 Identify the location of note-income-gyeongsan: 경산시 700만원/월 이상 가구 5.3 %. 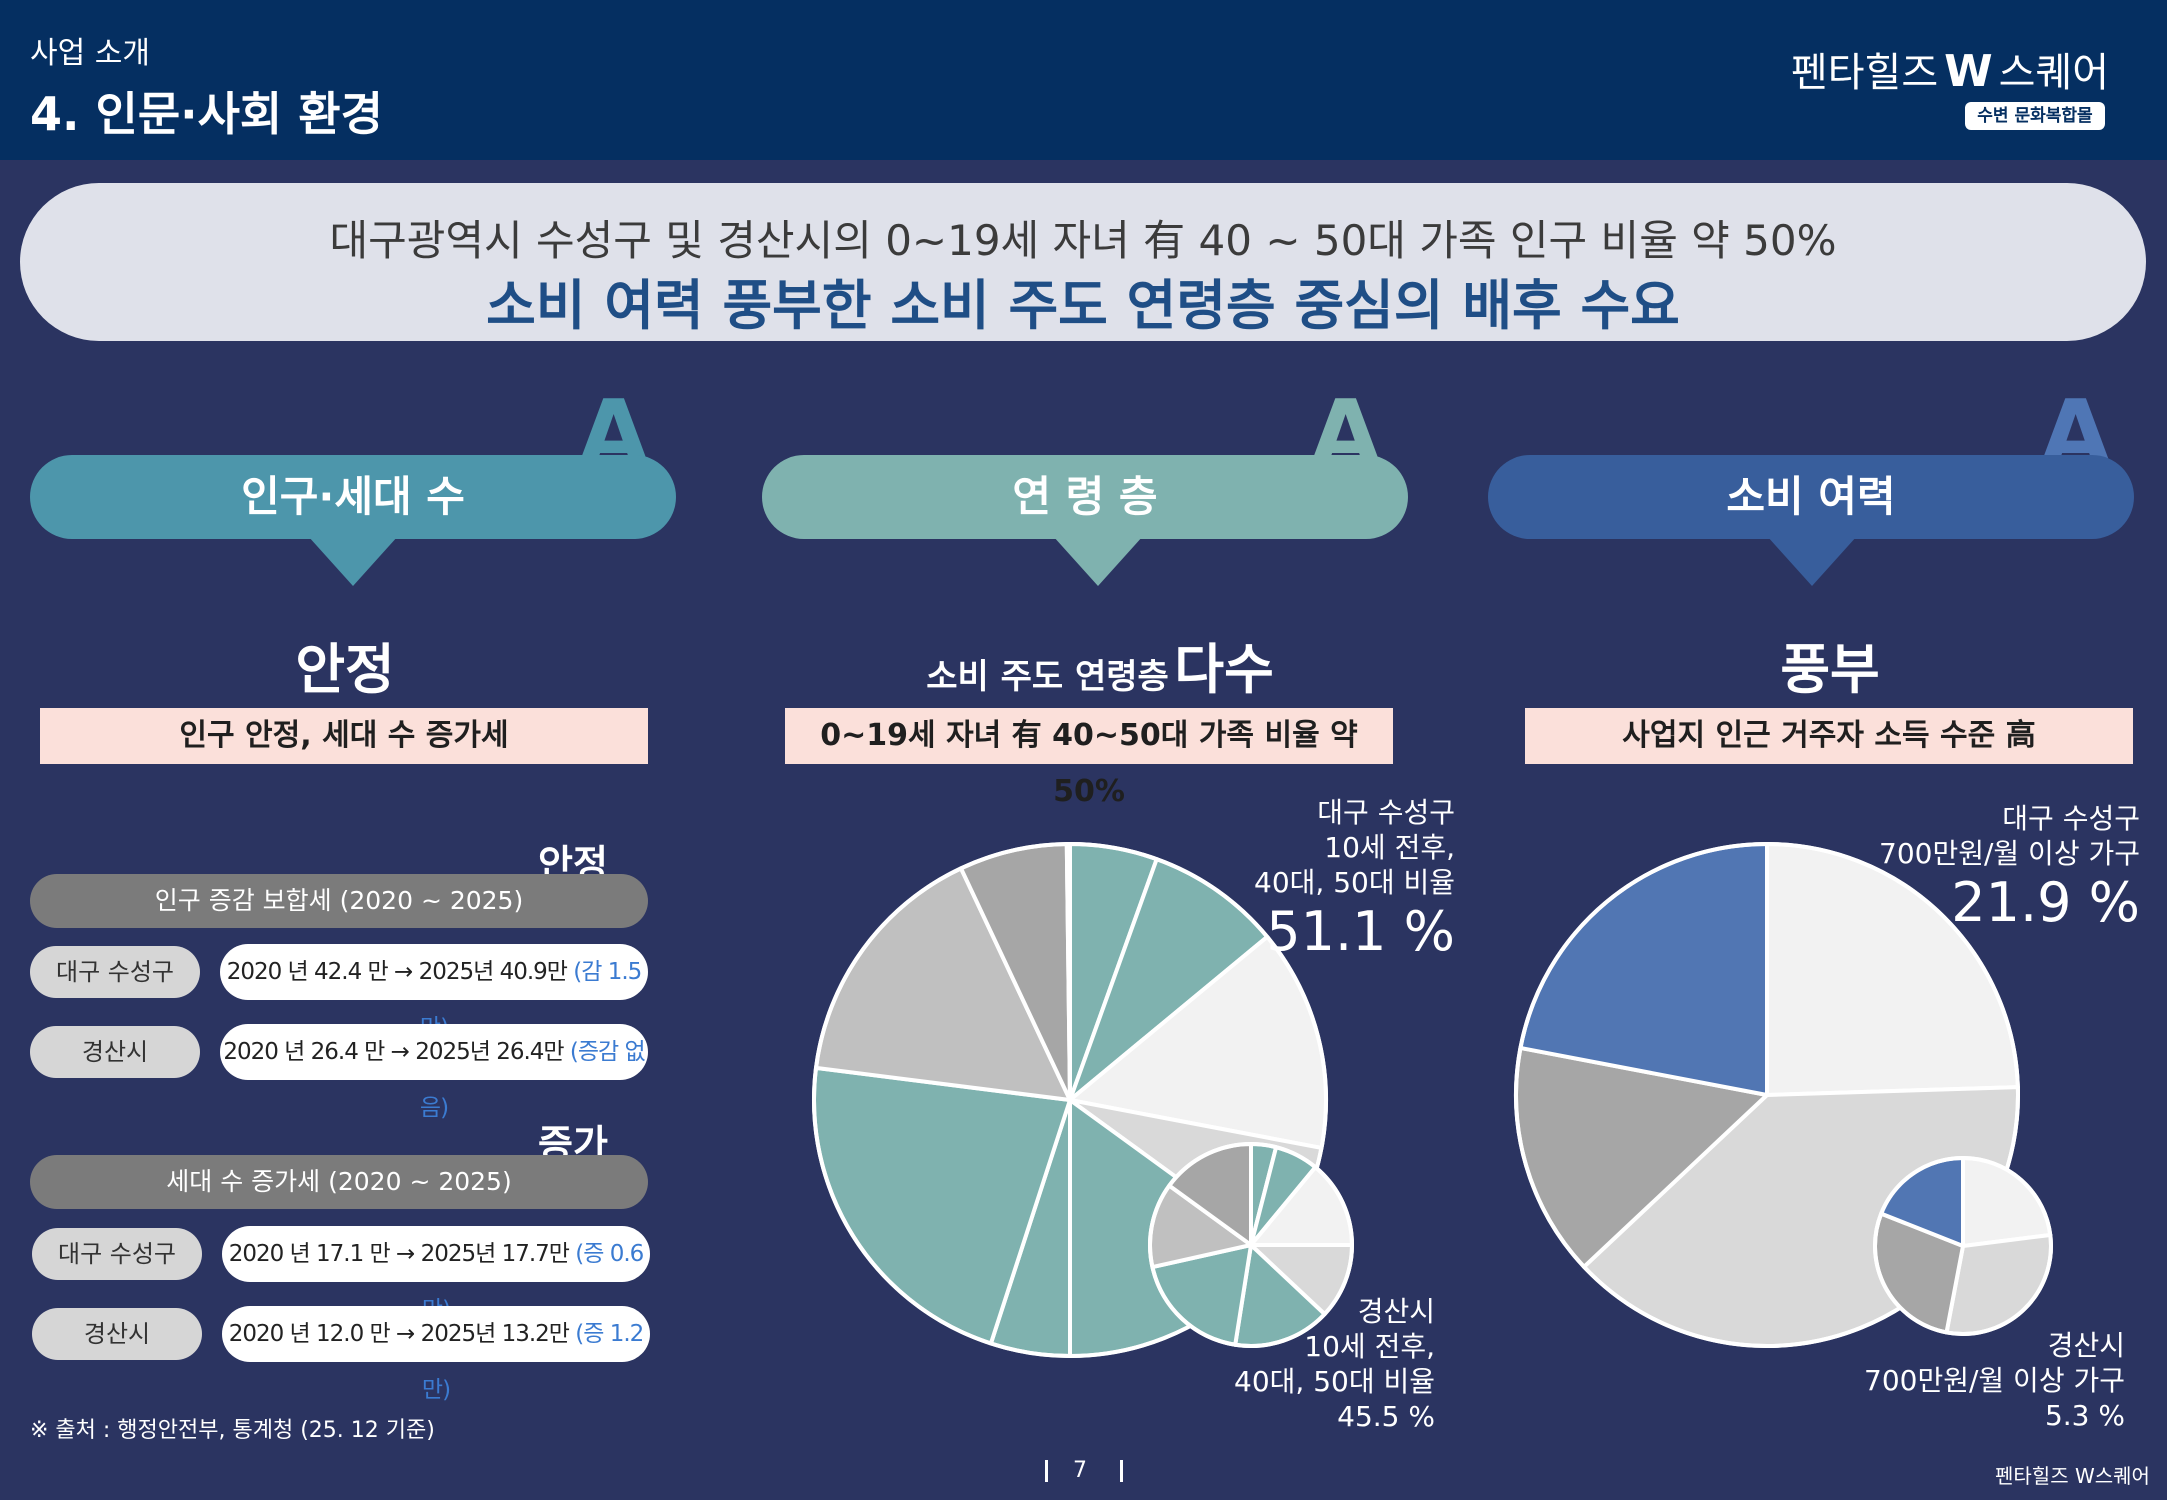
(1962, 1380).